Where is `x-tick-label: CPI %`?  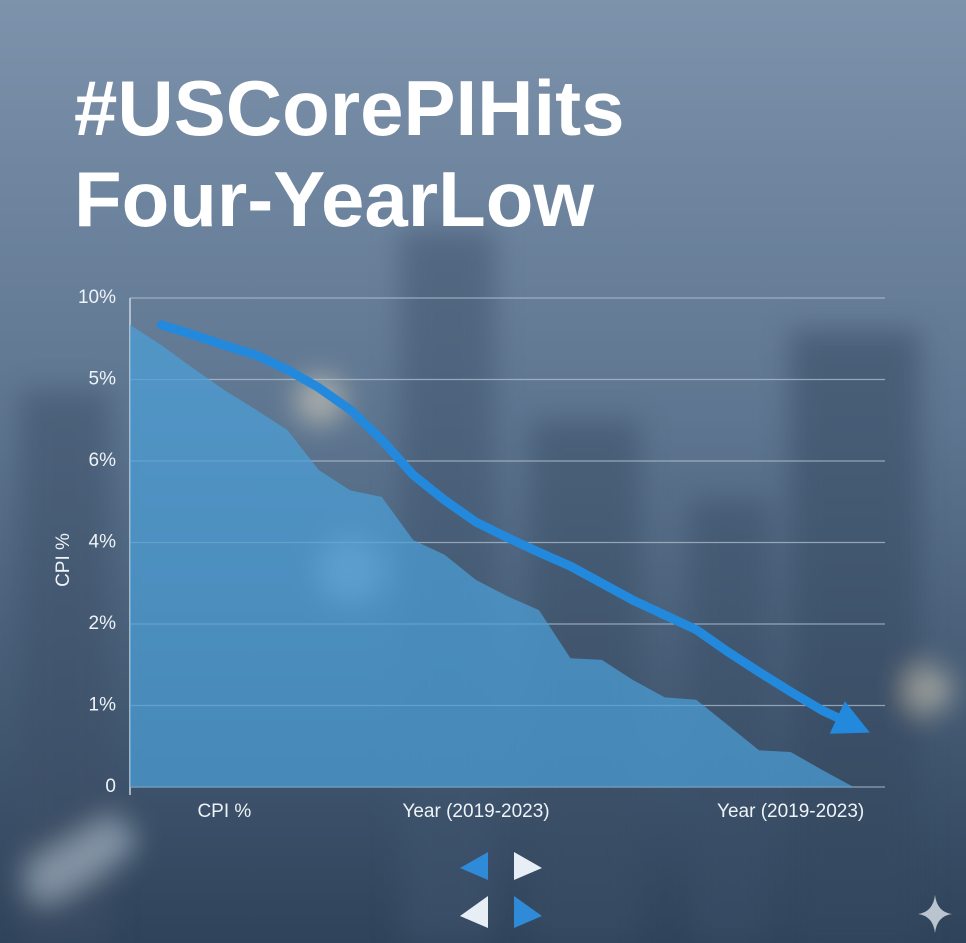
x-tick-label: CPI % is located at coordinates (224, 811).